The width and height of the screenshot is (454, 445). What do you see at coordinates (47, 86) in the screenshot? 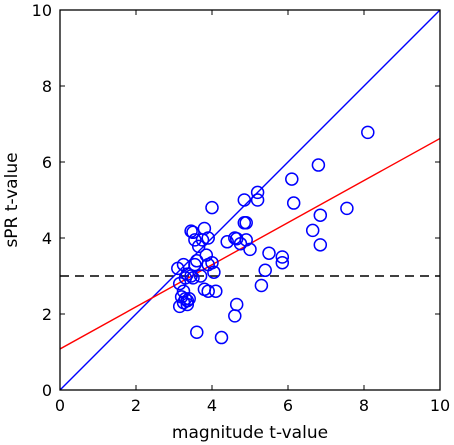
I see `y-tick-label: 8` at bounding box center [47, 86].